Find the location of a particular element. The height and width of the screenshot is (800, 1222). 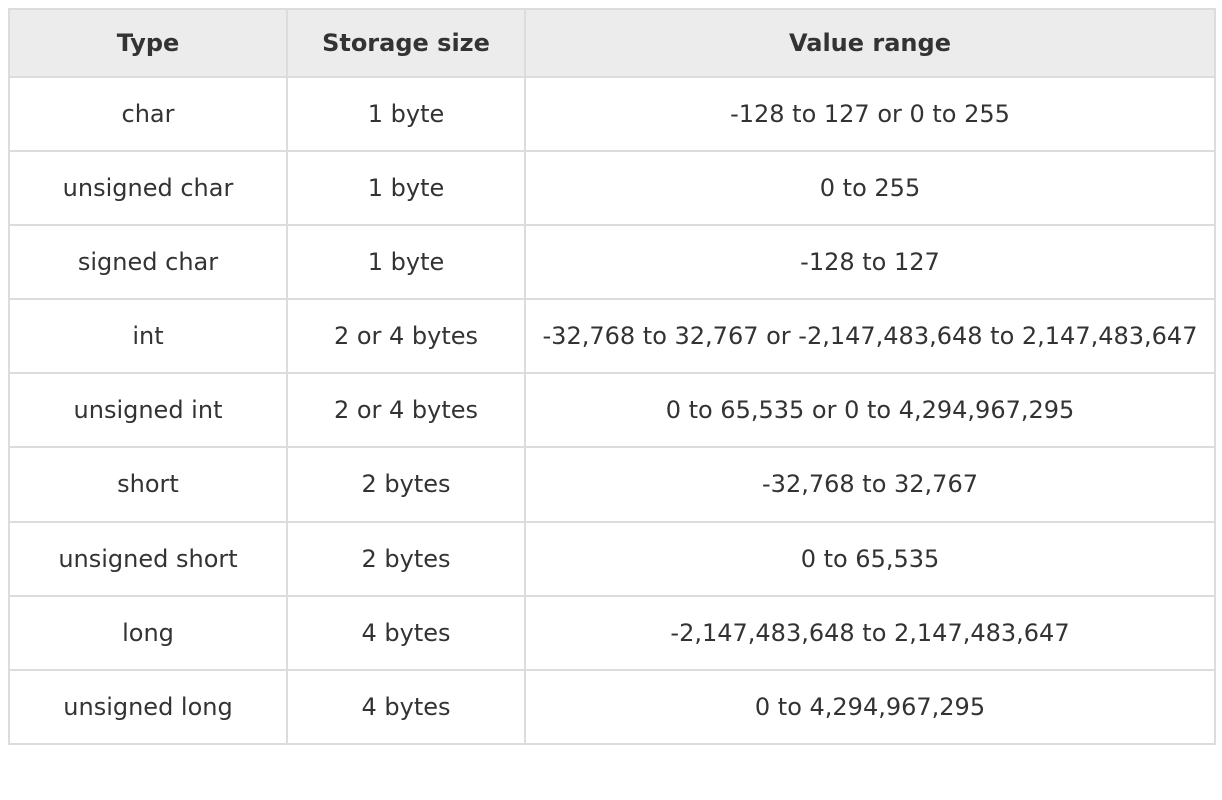

table-row: unsigned char 1 byte 0 to 255 is located at coordinates (612, 188).